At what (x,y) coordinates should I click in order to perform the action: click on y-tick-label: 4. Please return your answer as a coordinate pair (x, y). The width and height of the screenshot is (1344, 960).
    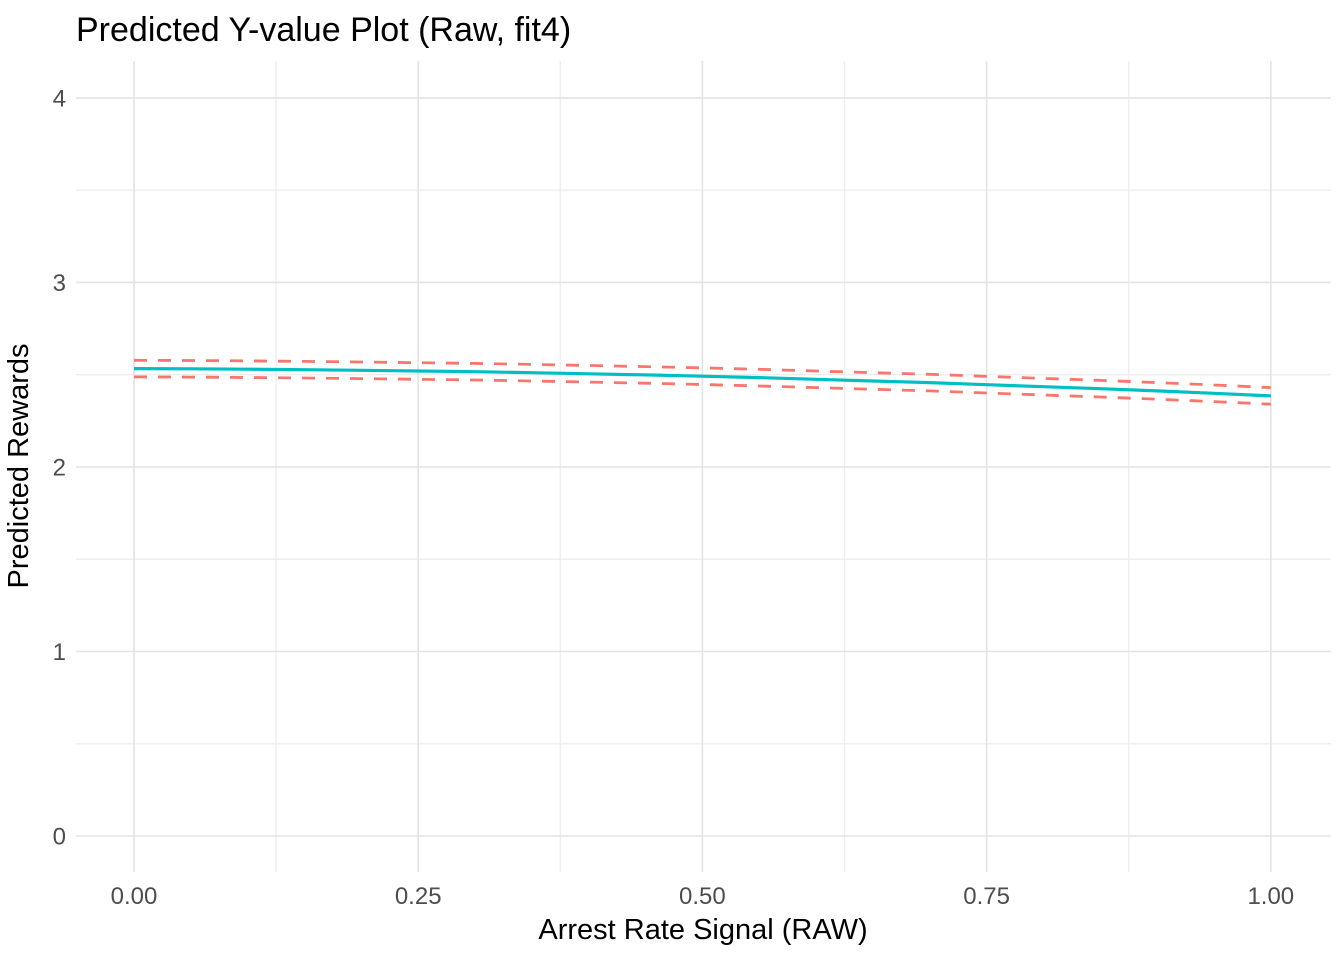
    Looking at the image, I should click on (59, 98).